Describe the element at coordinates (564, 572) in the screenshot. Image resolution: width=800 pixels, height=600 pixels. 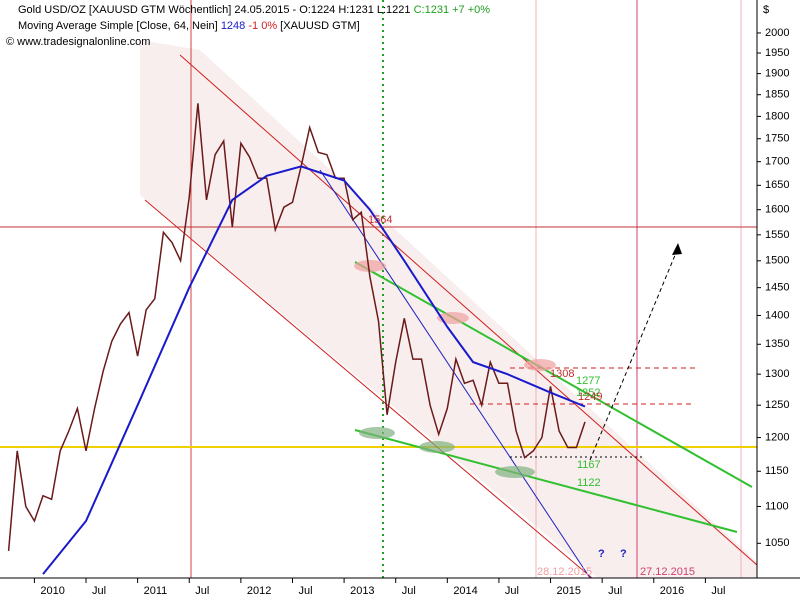
I see `annotation: 28.12.2015` at that location.